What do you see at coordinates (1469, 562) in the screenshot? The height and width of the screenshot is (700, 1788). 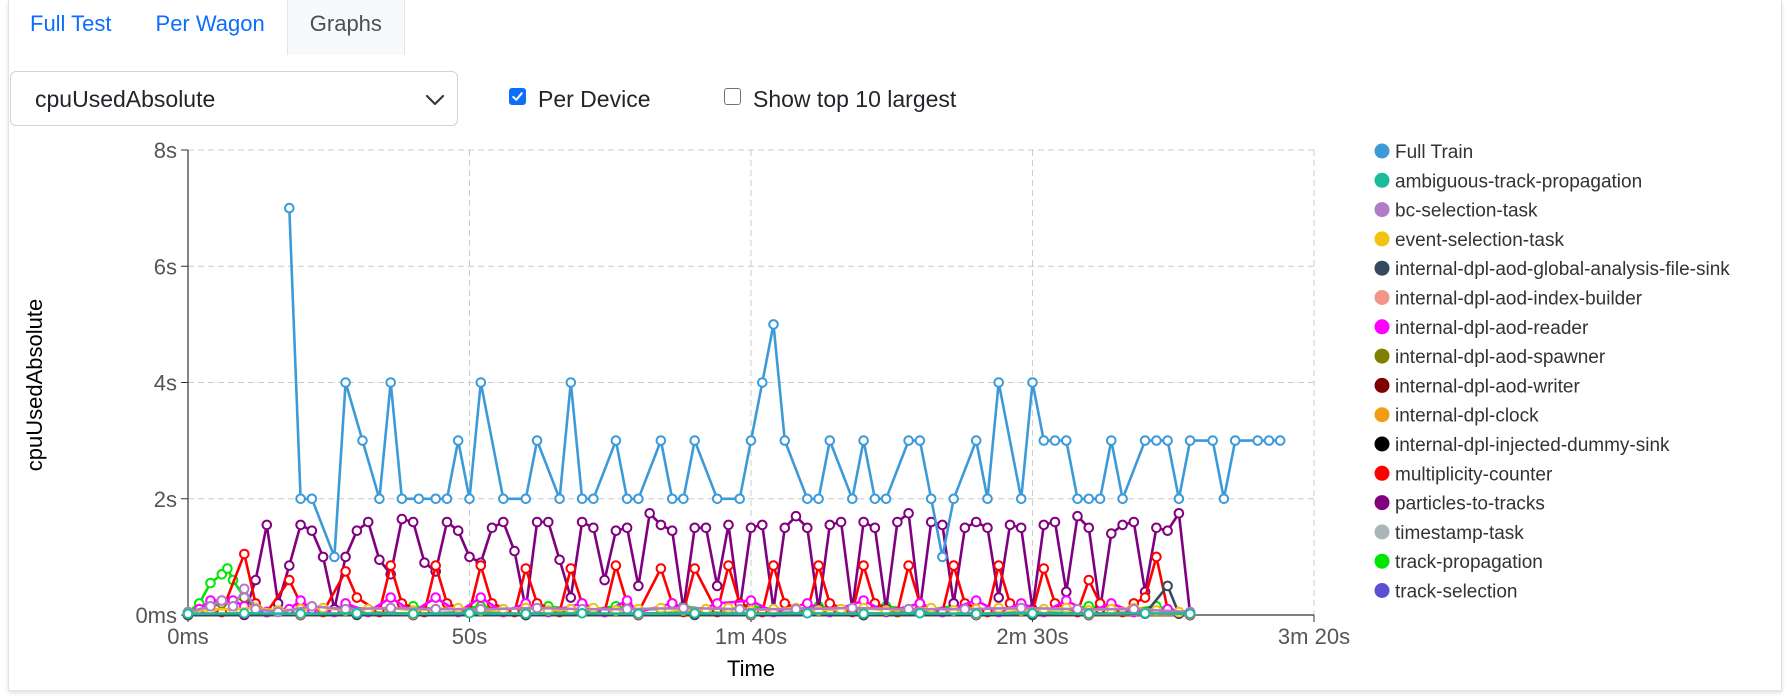 I see `legend-label: track-propagation` at bounding box center [1469, 562].